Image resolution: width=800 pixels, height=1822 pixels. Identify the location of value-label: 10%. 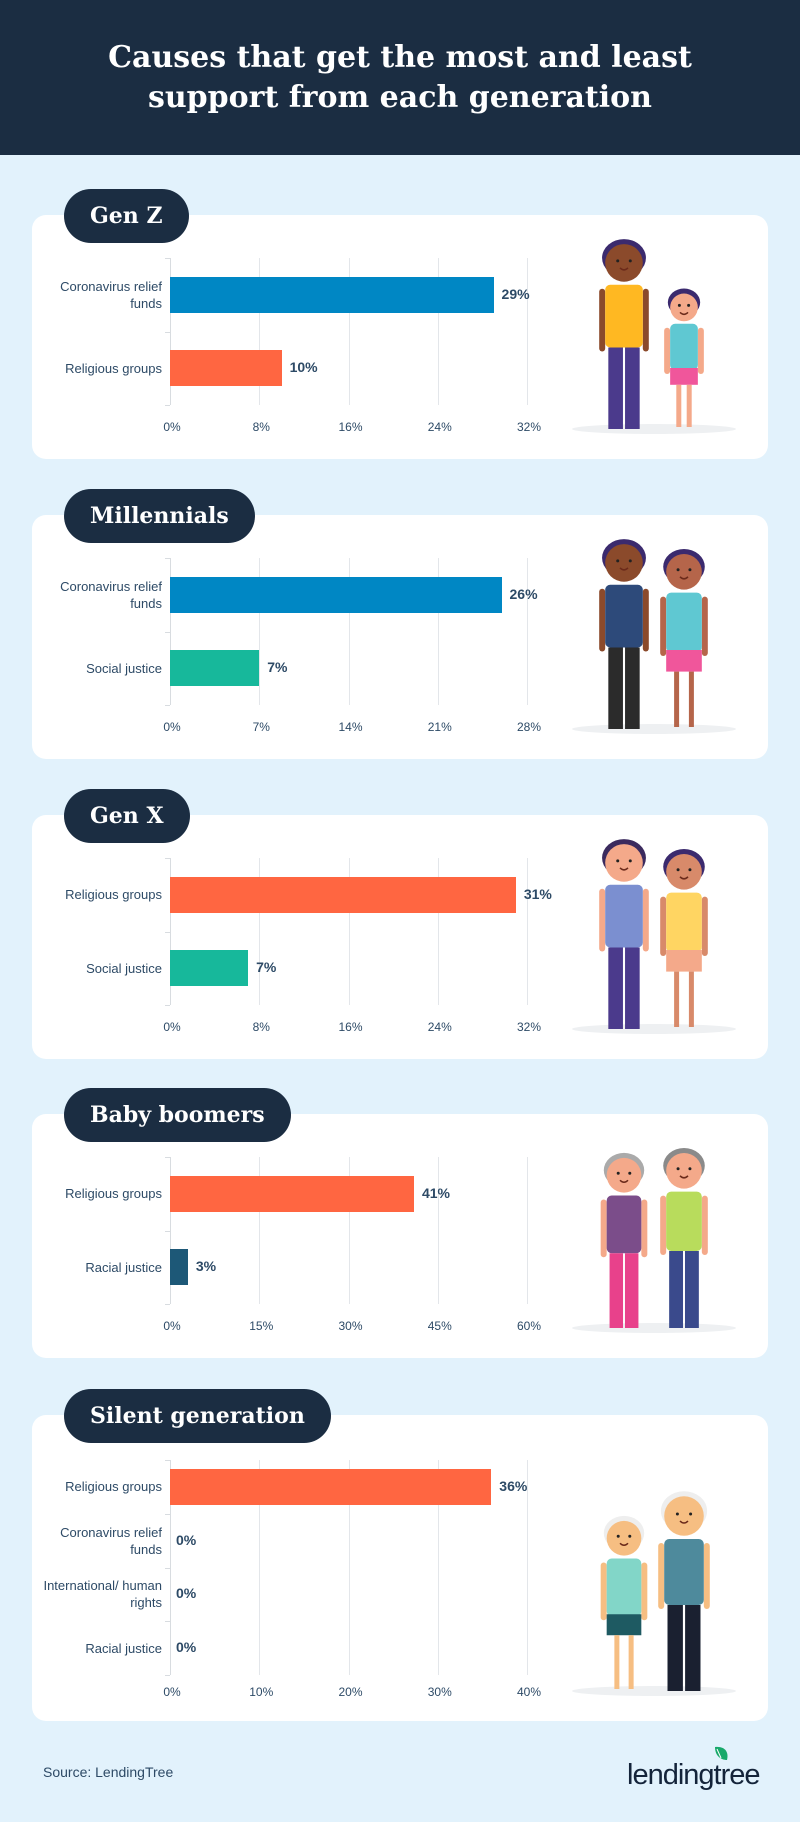
(303, 367).